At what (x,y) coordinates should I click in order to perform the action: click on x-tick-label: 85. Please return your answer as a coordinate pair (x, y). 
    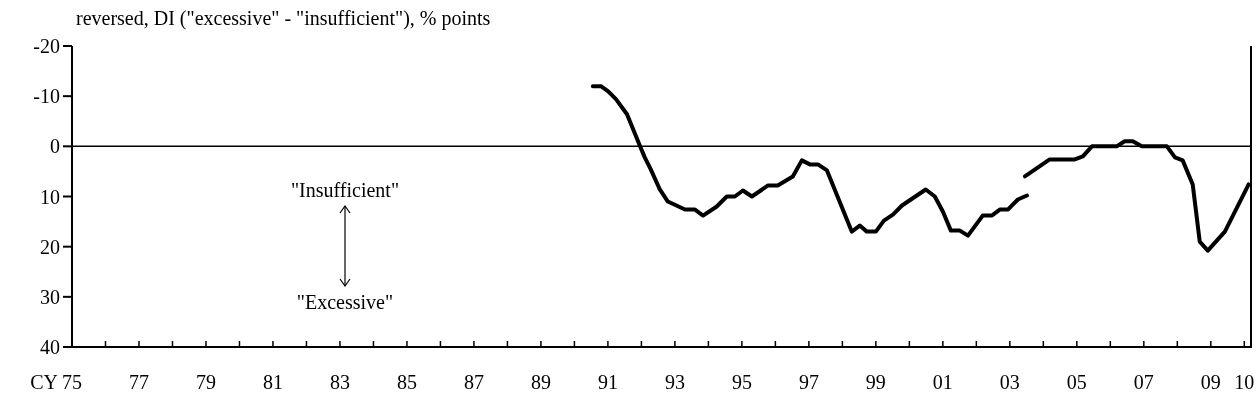
    Looking at the image, I should click on (406, 382).